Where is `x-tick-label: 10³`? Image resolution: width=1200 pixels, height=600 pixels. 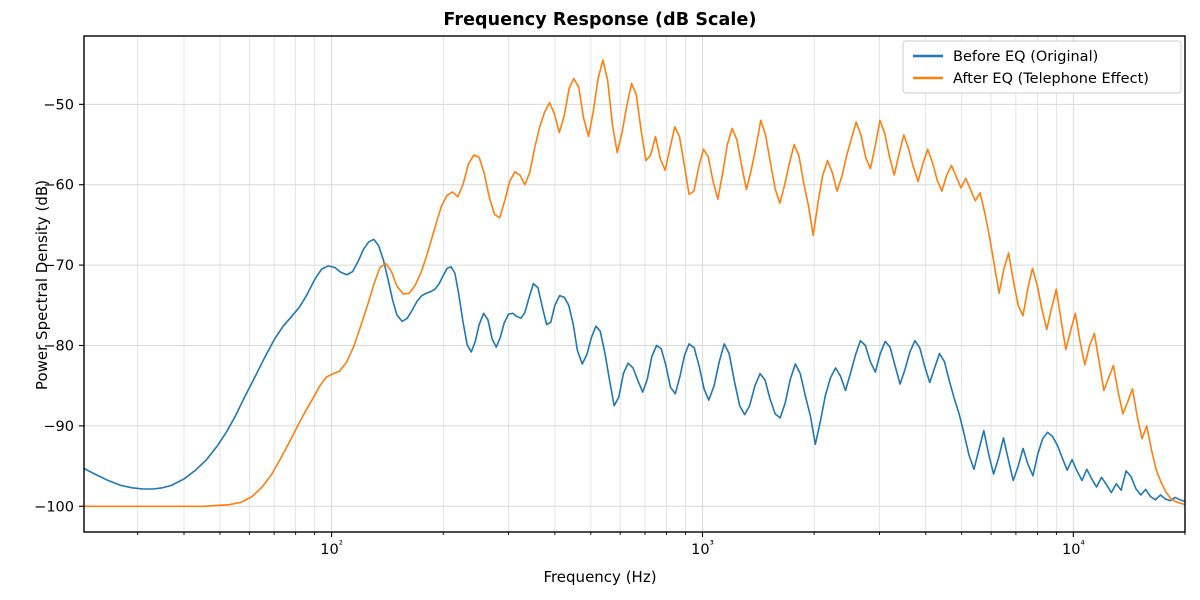
x-tick-label: 10³ is located at coordinates (702, 548).